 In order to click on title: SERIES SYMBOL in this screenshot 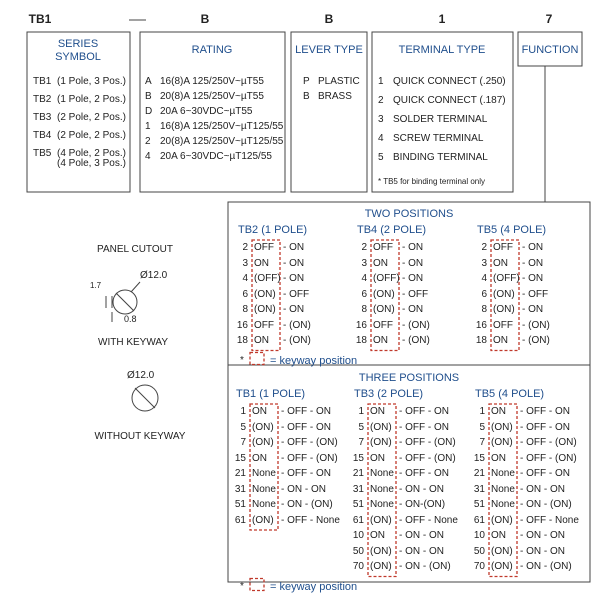, I will do `click(78, 50)`.